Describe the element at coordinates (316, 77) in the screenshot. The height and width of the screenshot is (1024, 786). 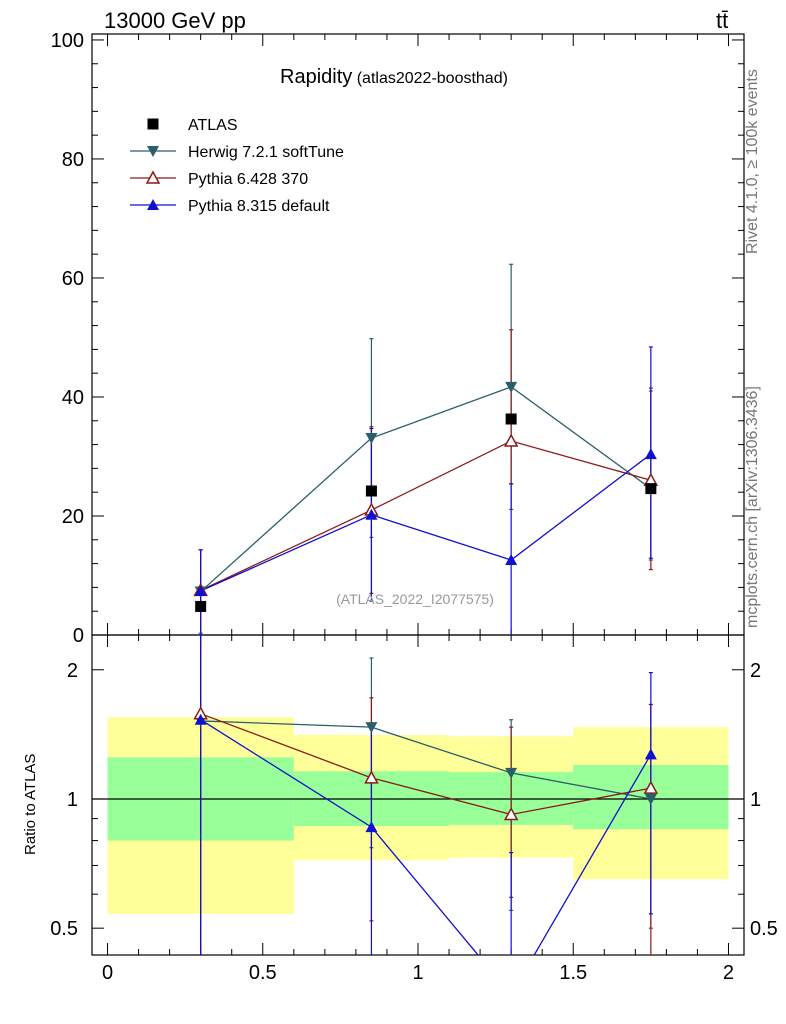
I see `chart-title-main: Rapidity` at that location.